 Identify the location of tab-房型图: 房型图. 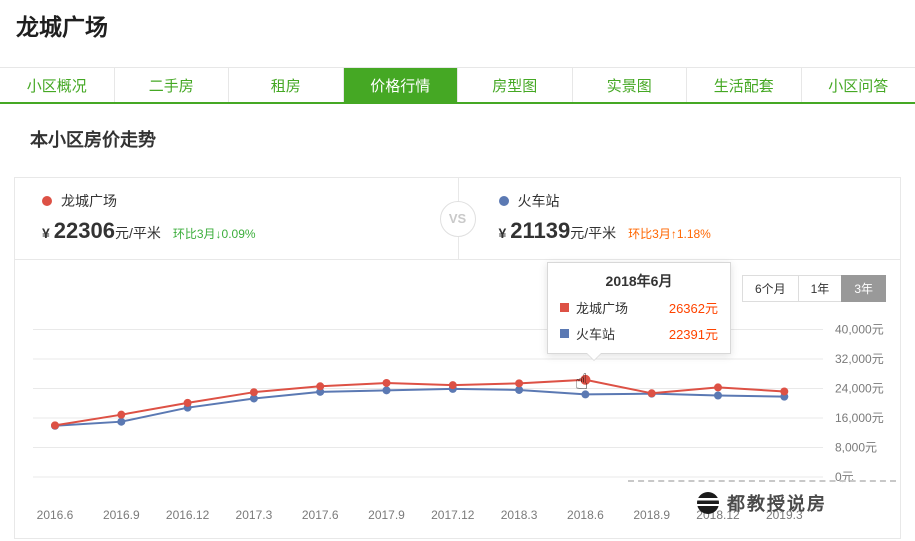
(515, 85).